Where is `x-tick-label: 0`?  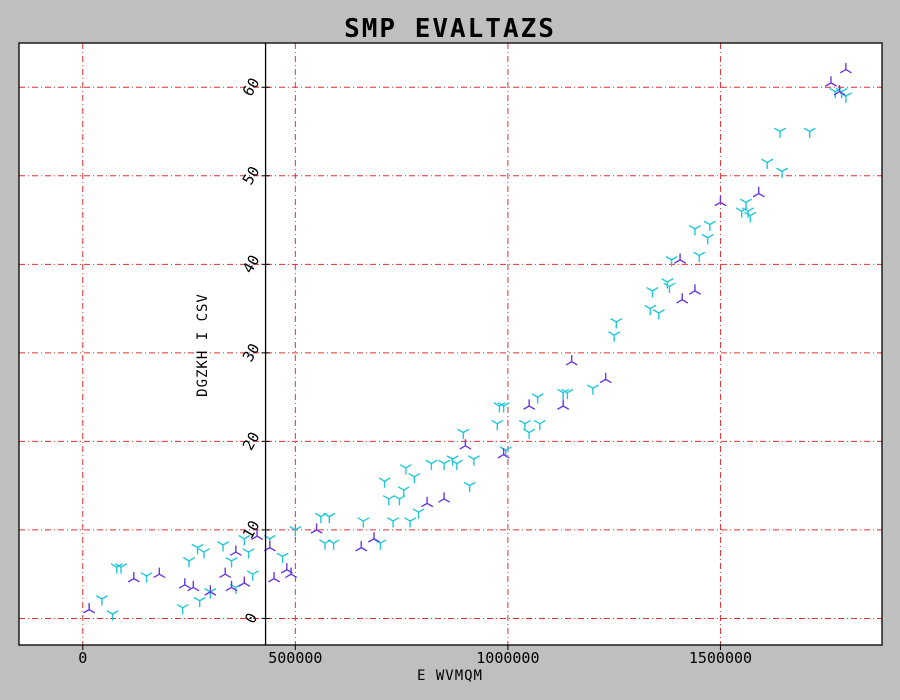 x-tick-label: 0 is located at coordinates (82, 658).